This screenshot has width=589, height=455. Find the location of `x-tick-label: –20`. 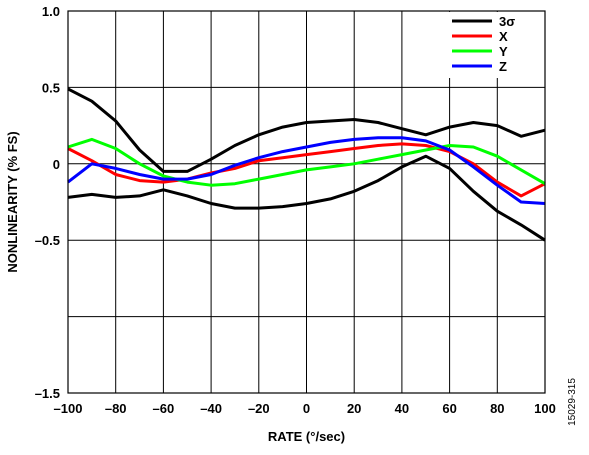

x-tick-label: –20 is located at coordinates (259, 408).